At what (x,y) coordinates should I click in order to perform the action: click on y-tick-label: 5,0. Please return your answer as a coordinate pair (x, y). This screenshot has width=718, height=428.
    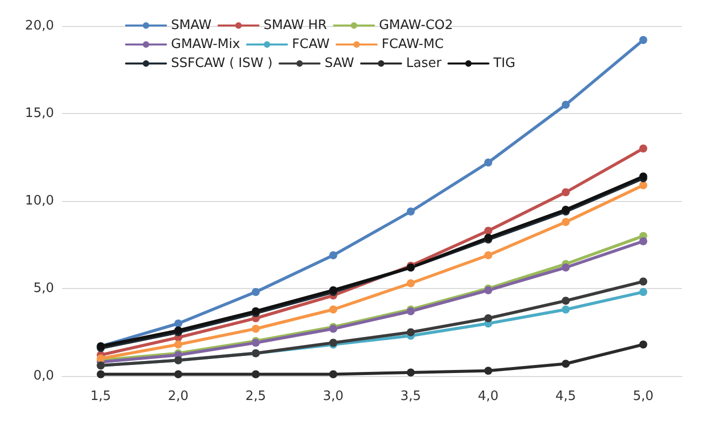
    Looking at the image, I should click on (43, 288).